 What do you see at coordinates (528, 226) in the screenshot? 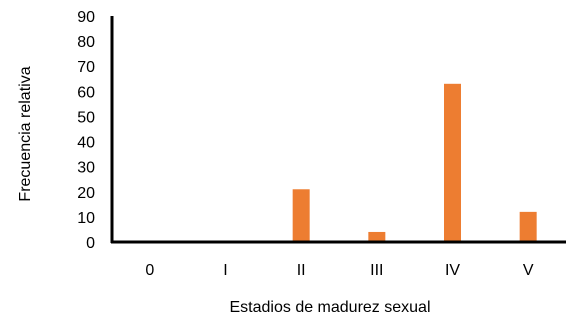
I see `bar-V` at bounding box center [528, 226].